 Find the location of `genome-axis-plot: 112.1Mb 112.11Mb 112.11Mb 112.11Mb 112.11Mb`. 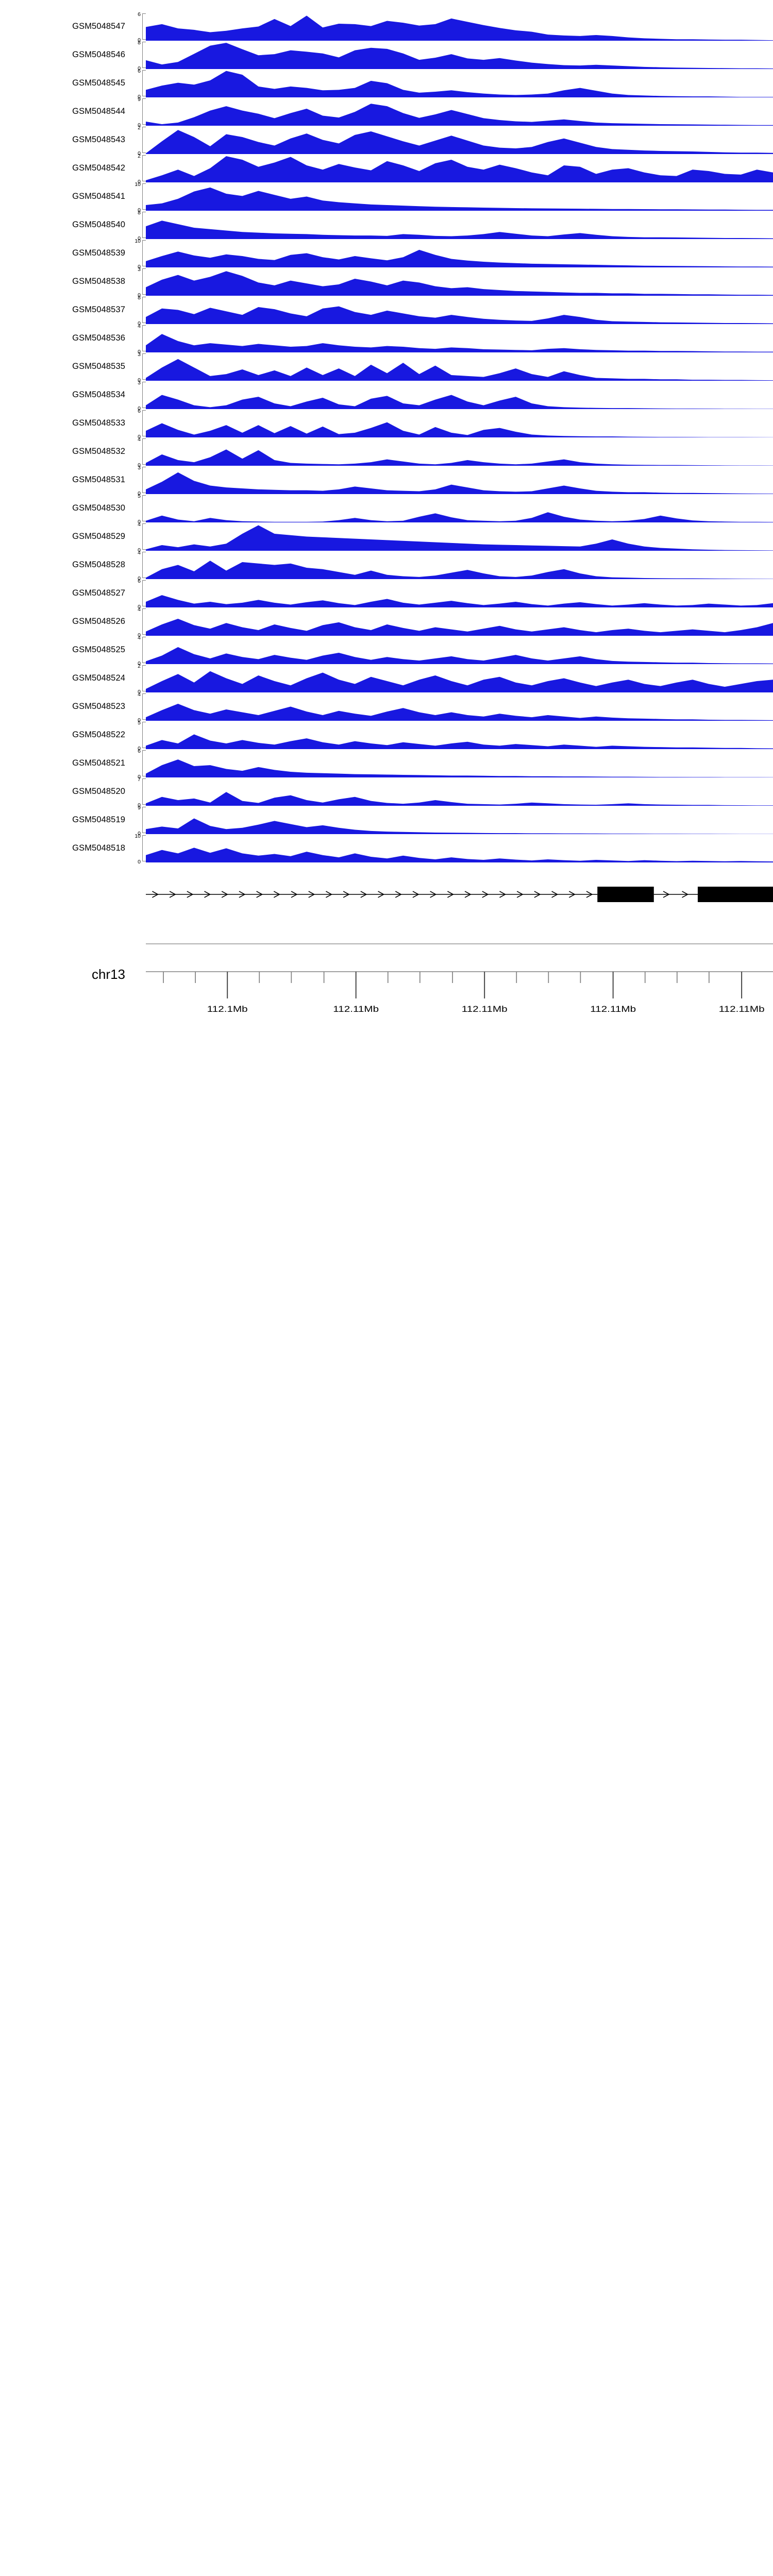

genome-axis-plot: 112.1Mb 112.11Mb 112.11Mb 112.11Mb 112.11Mb is located at coordinates (459, 1004).